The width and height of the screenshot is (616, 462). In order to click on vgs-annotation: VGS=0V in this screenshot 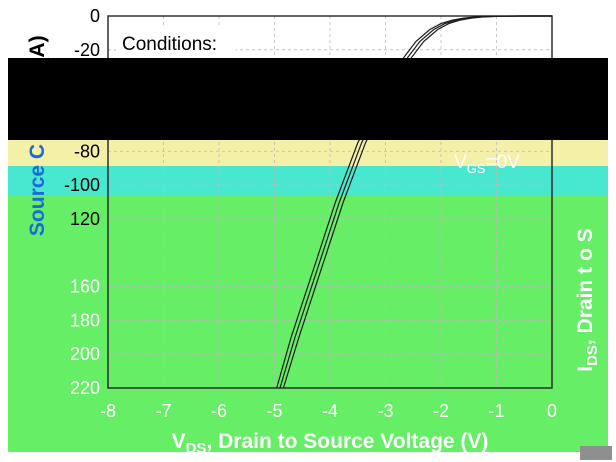, I will do `click(487, 164)`.